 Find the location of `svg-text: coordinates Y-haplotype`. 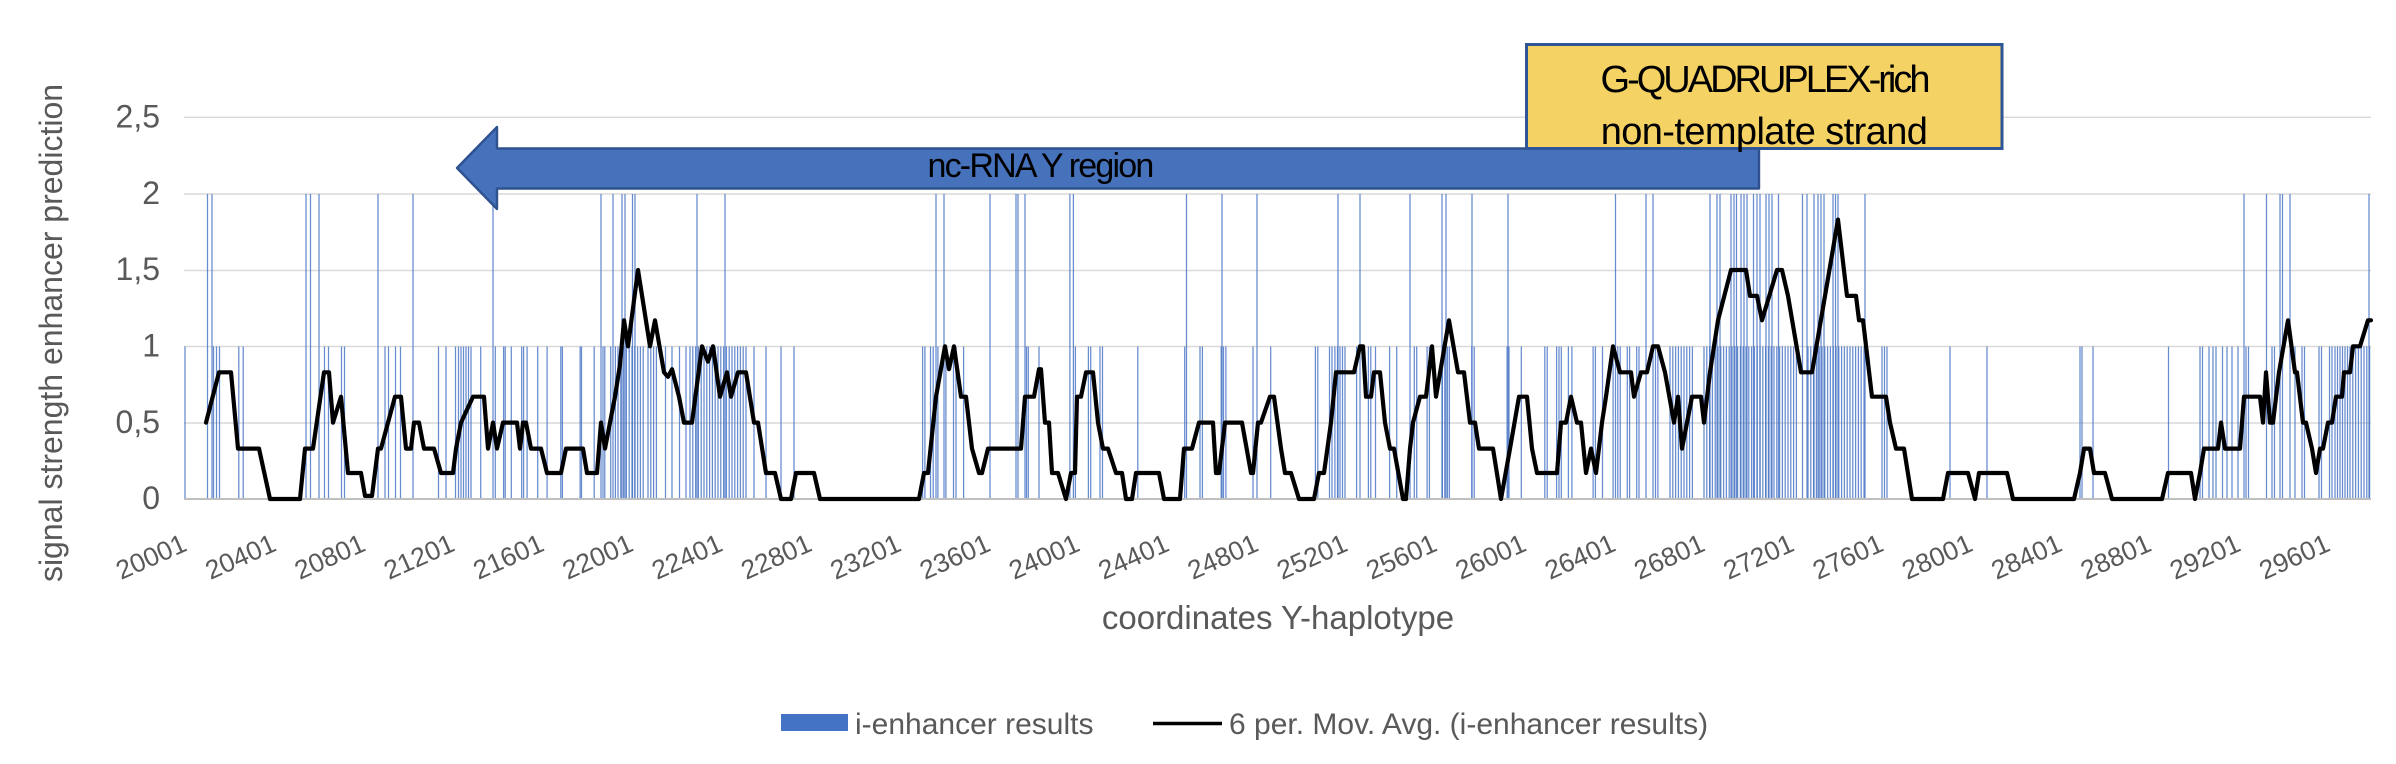

svg-text: coordinates Y-haplotype is located at coordinates (1278, 617).